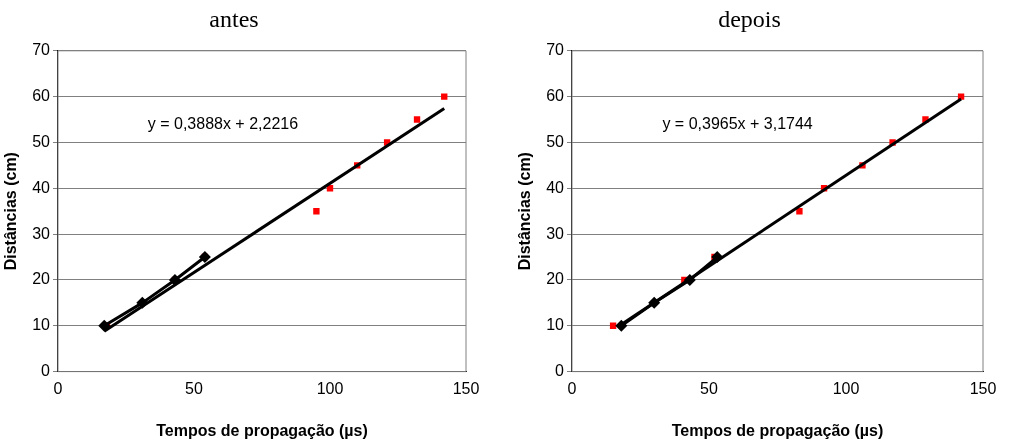  What do you see at coordinates (749, 18) in the screenshot?
I see `chart-title: depois` at bounding box center [749, 18].